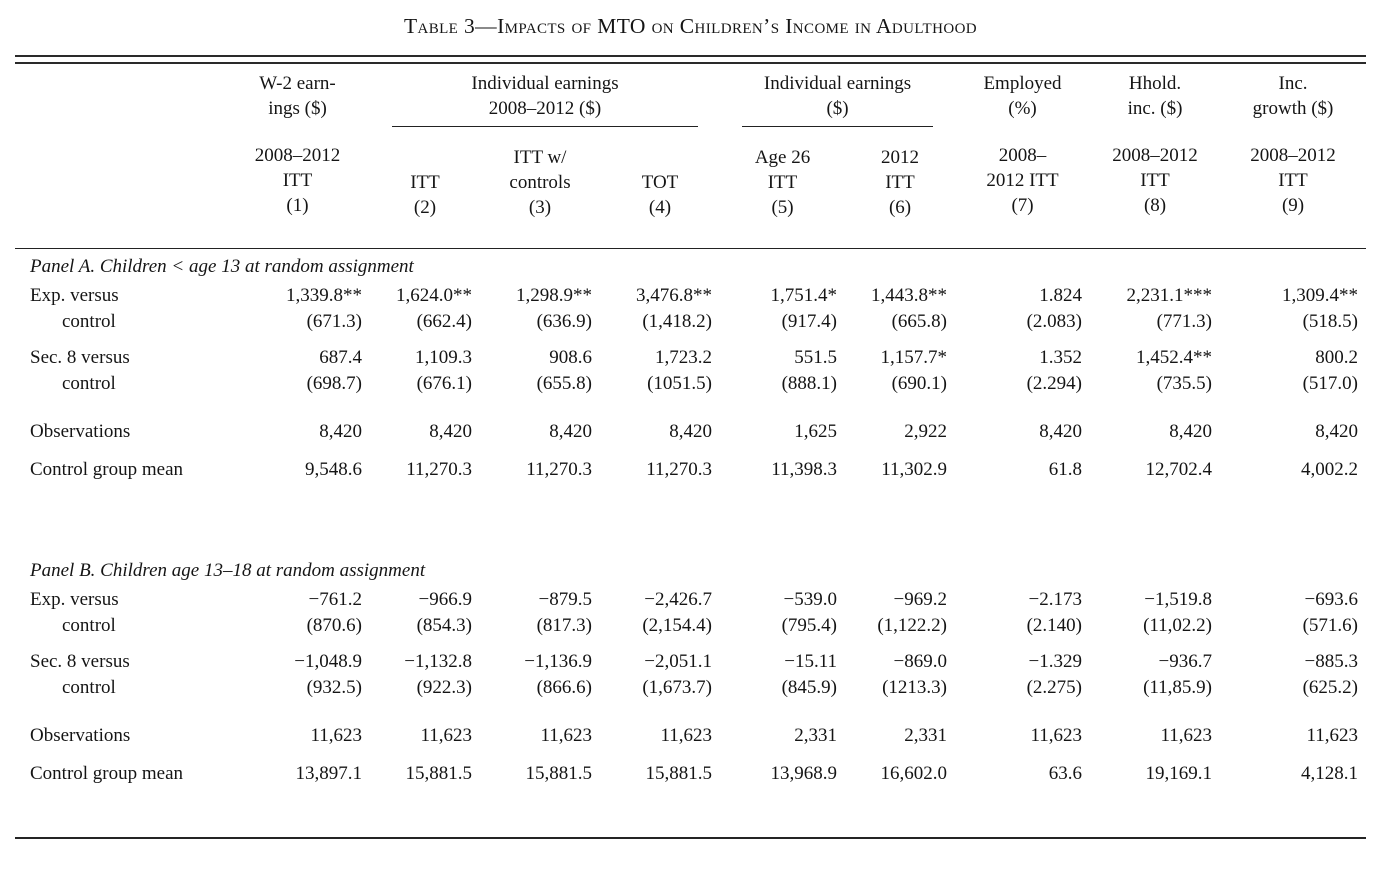  I want to click on cell: 12,702.4, so click(1179, 469).